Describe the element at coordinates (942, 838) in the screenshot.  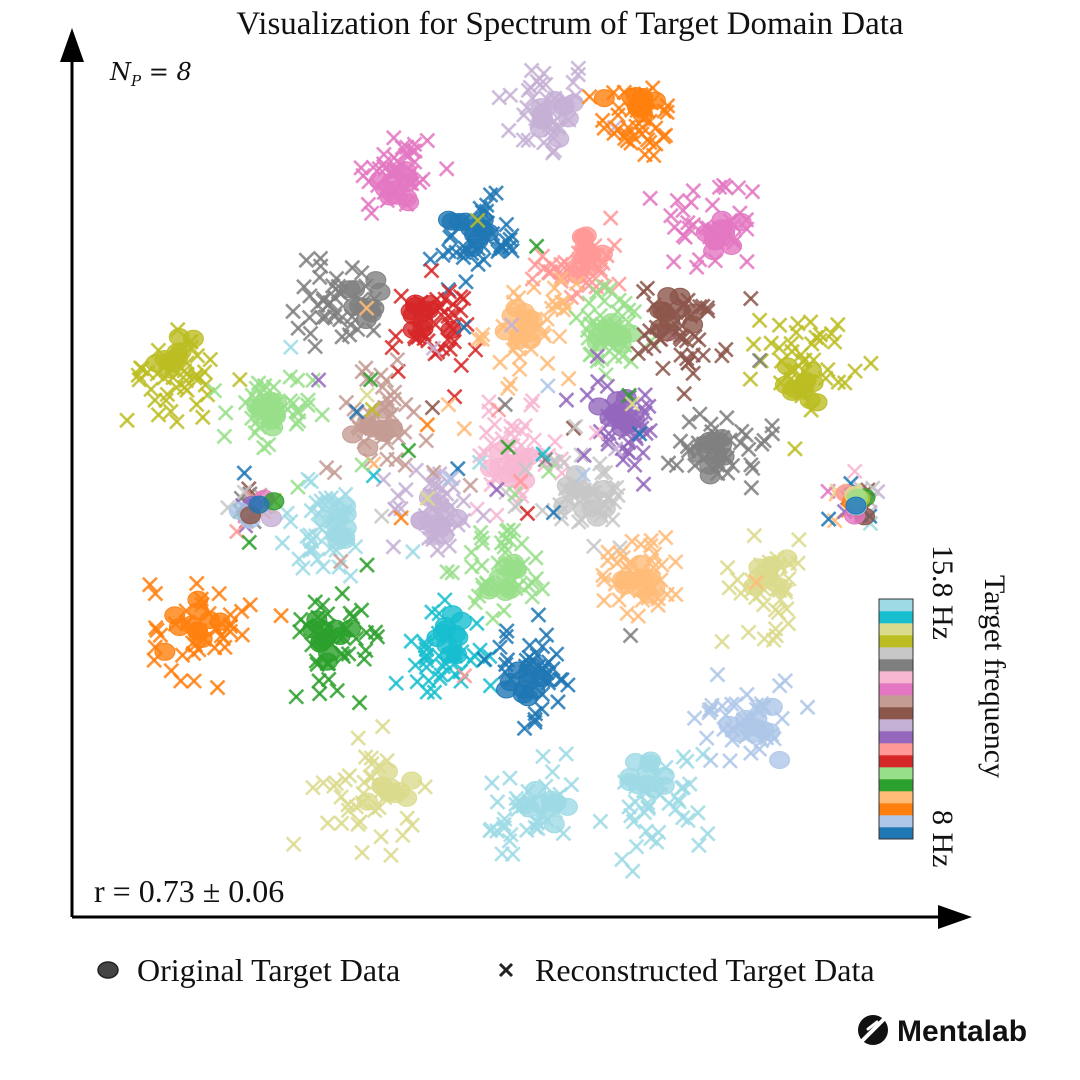
I see `colorbar-min-label: 8 Hz` at that location.